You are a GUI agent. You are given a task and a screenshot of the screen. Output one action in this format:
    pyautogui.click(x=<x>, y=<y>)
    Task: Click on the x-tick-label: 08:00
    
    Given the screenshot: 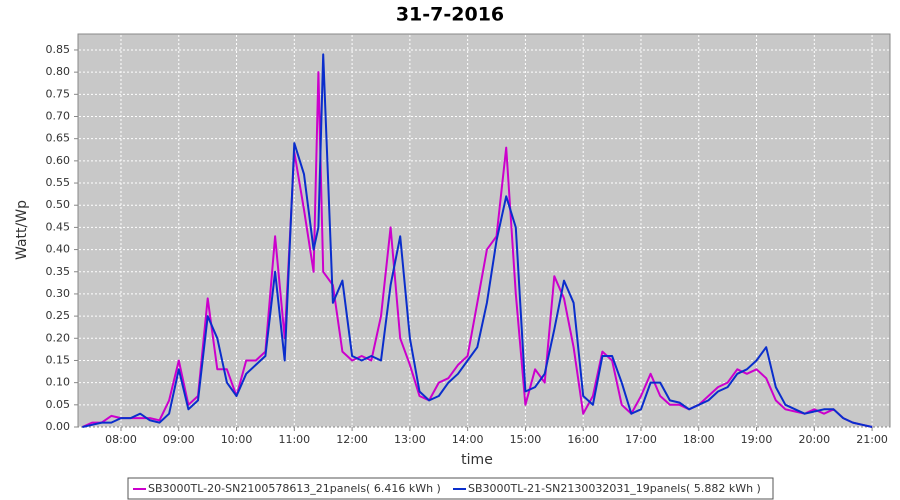 What is the action you would take?
    pyautogui.click(x=121, y=439)
    